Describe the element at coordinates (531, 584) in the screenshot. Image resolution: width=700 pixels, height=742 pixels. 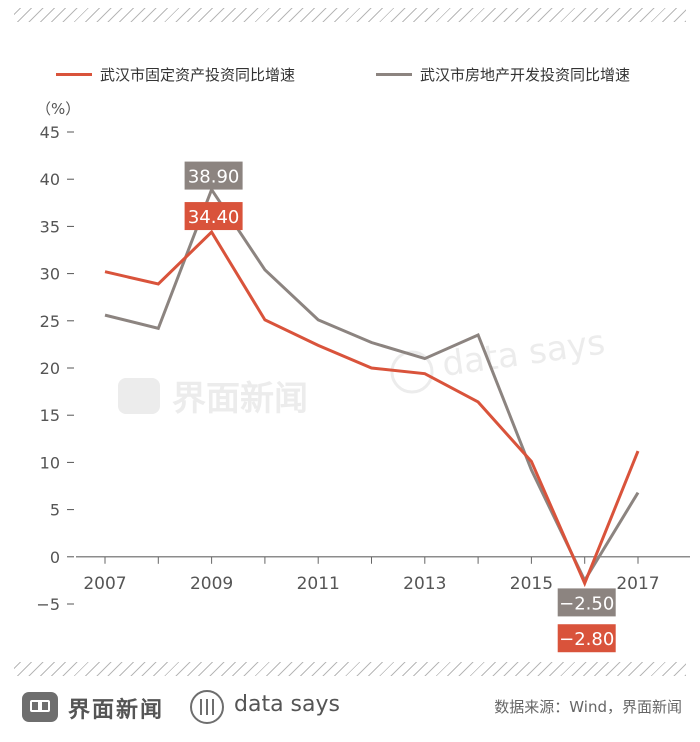
I see `x-tick-label: 2015` at that location.